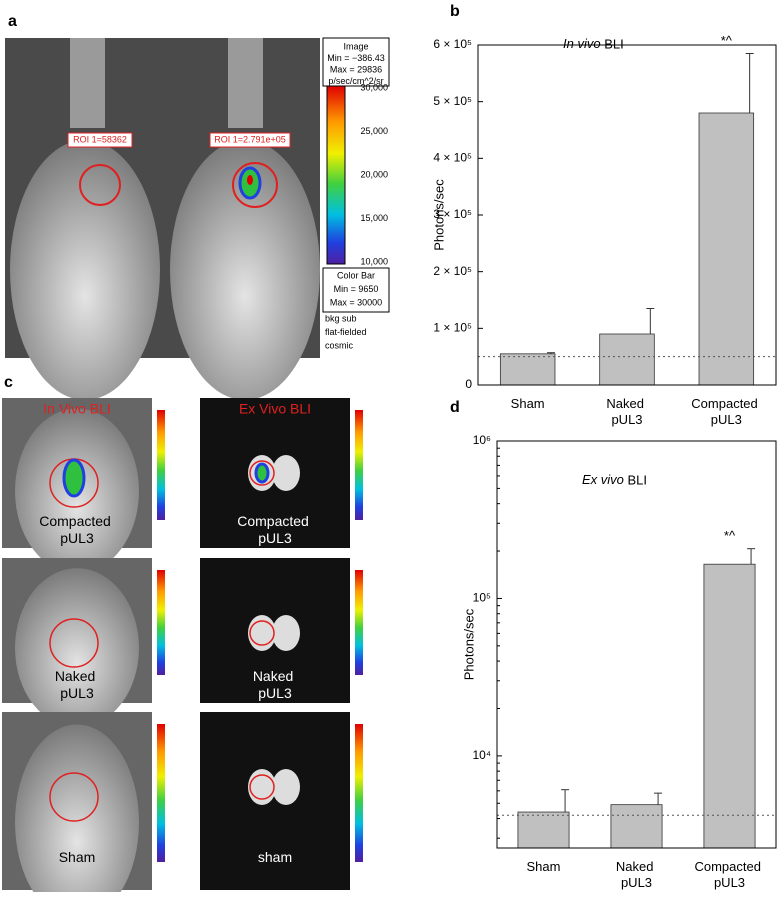 The height and width of the screenshot is (897, 777). I want to click on panel-label: c, so click(8, 382).